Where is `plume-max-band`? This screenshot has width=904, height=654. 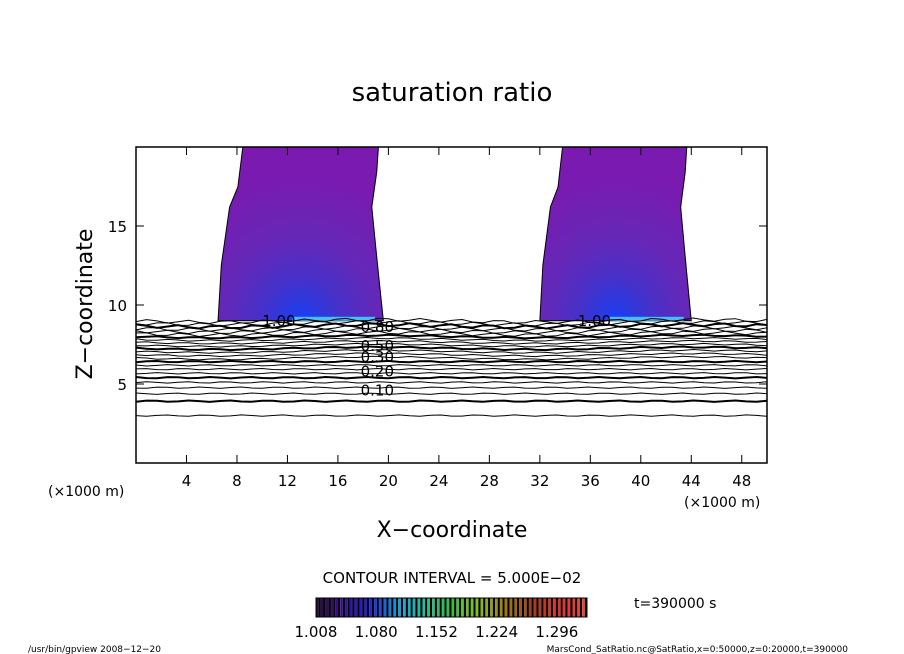
plume-max-band is located at coordinates (645, 318).